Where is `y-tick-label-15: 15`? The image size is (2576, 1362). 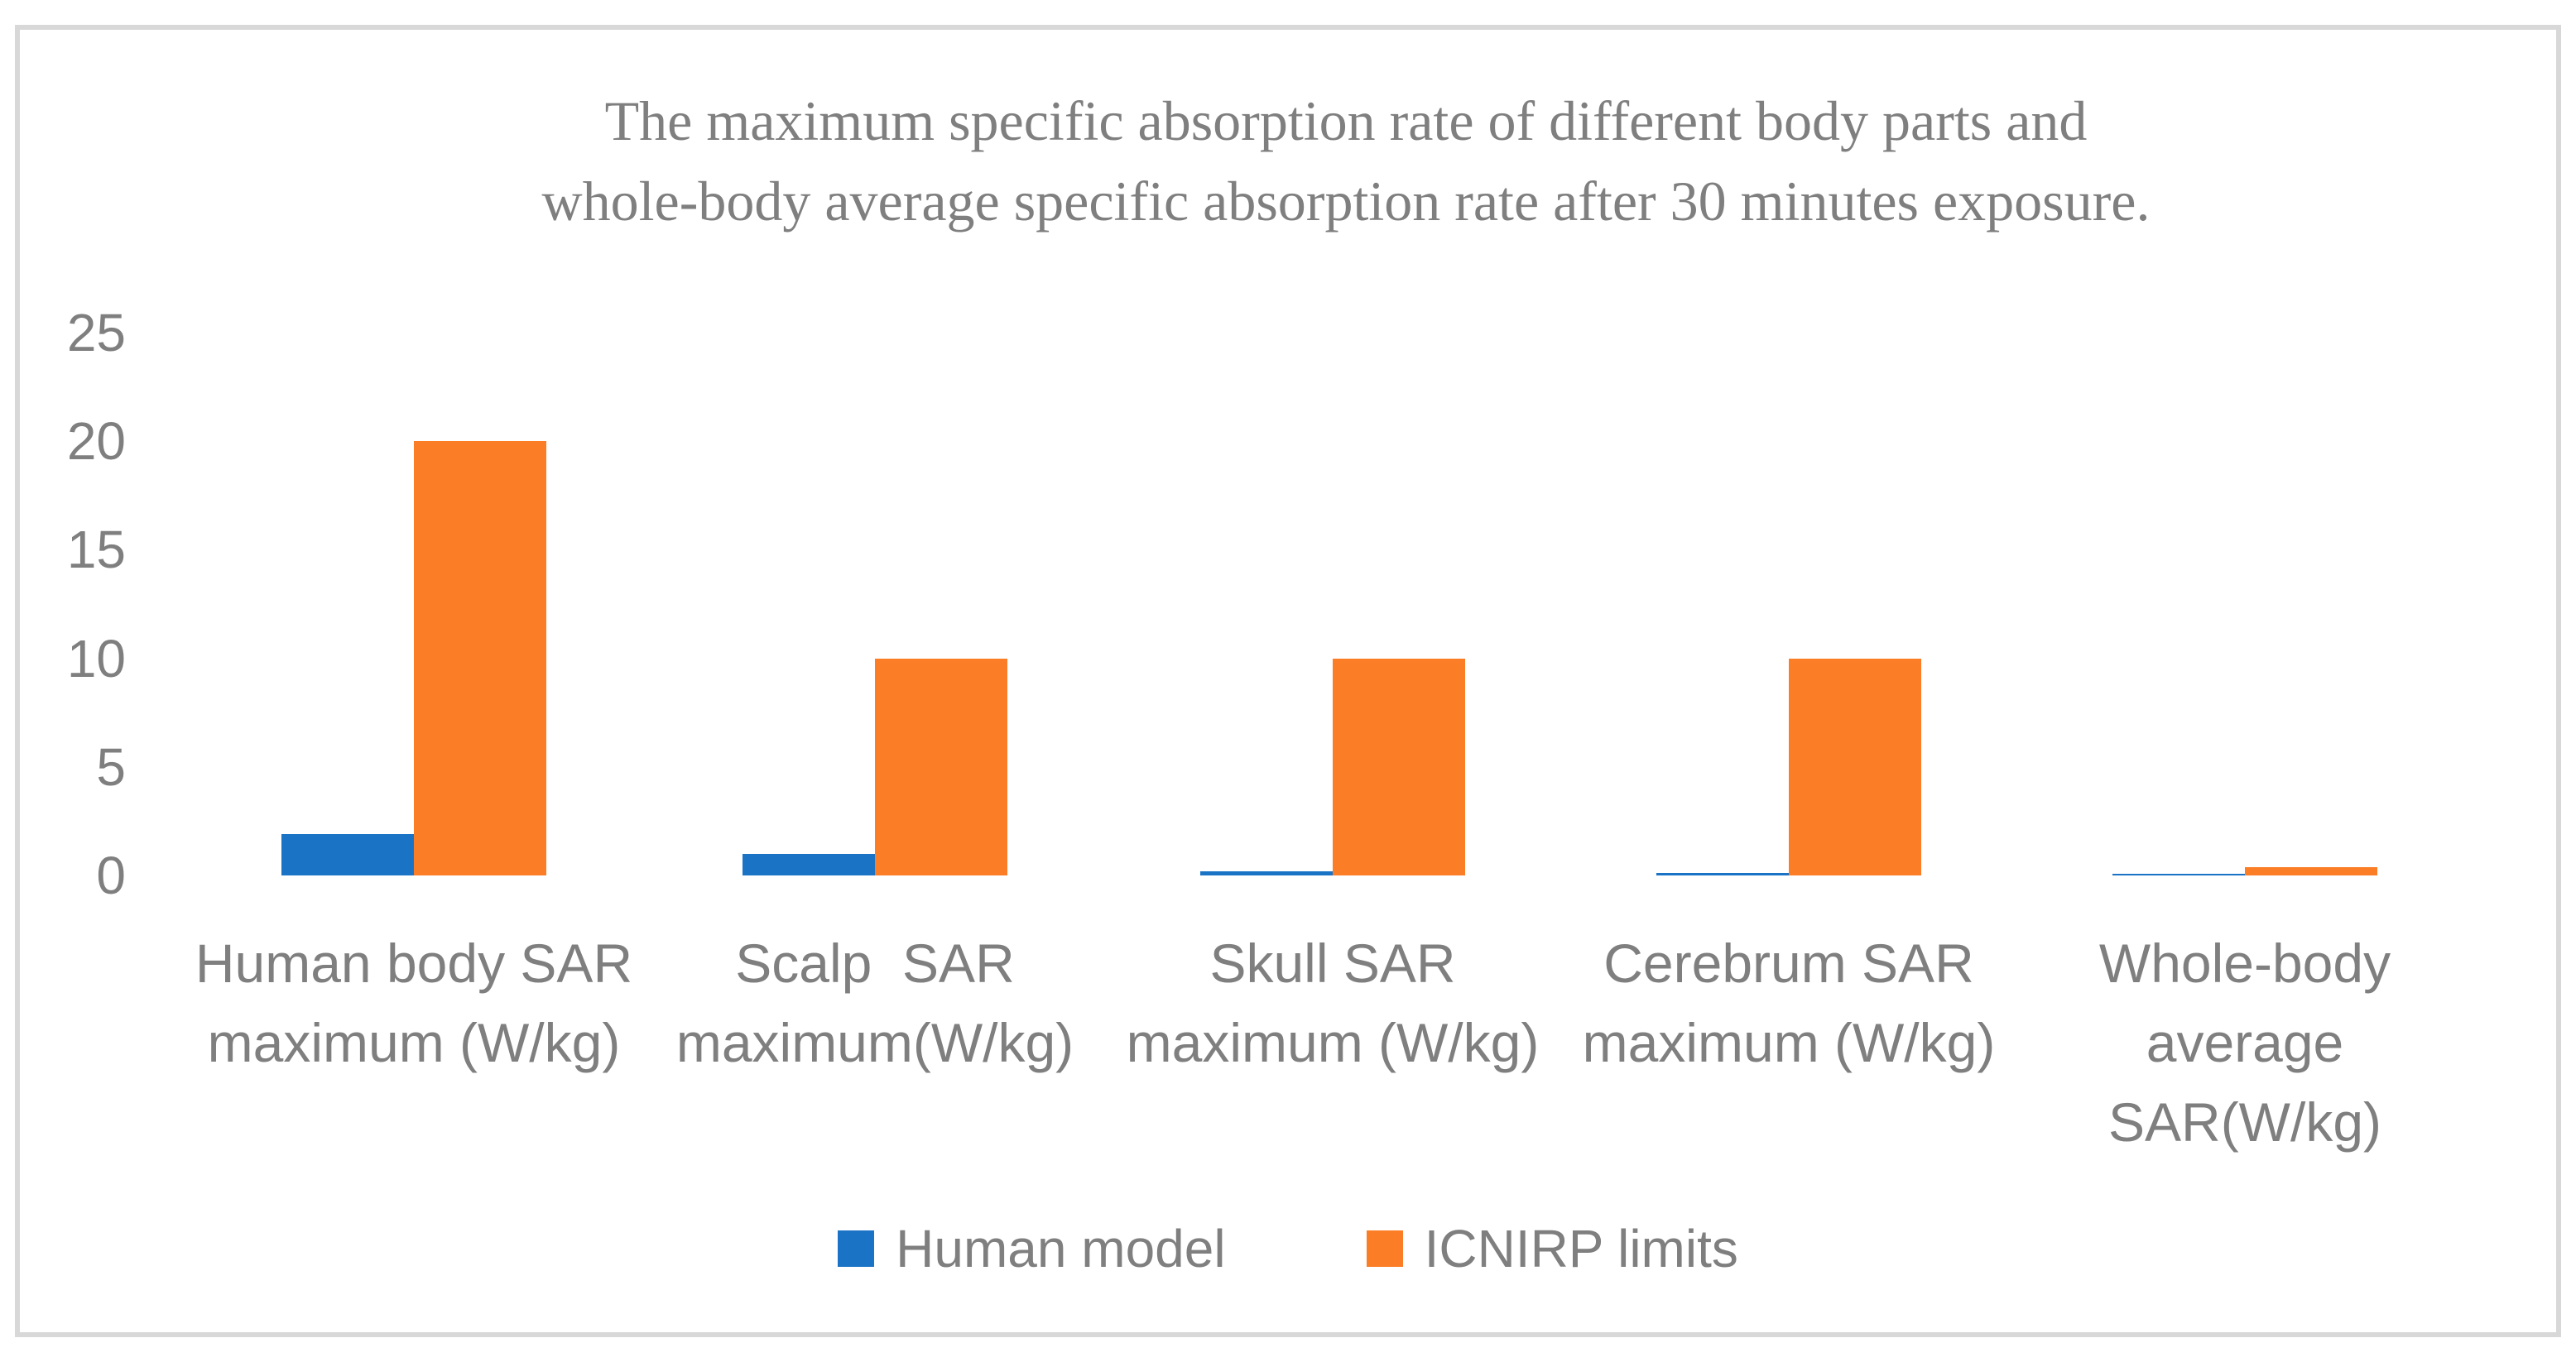
y-tick-label-15: 15 is located at coordinates (96, 550).